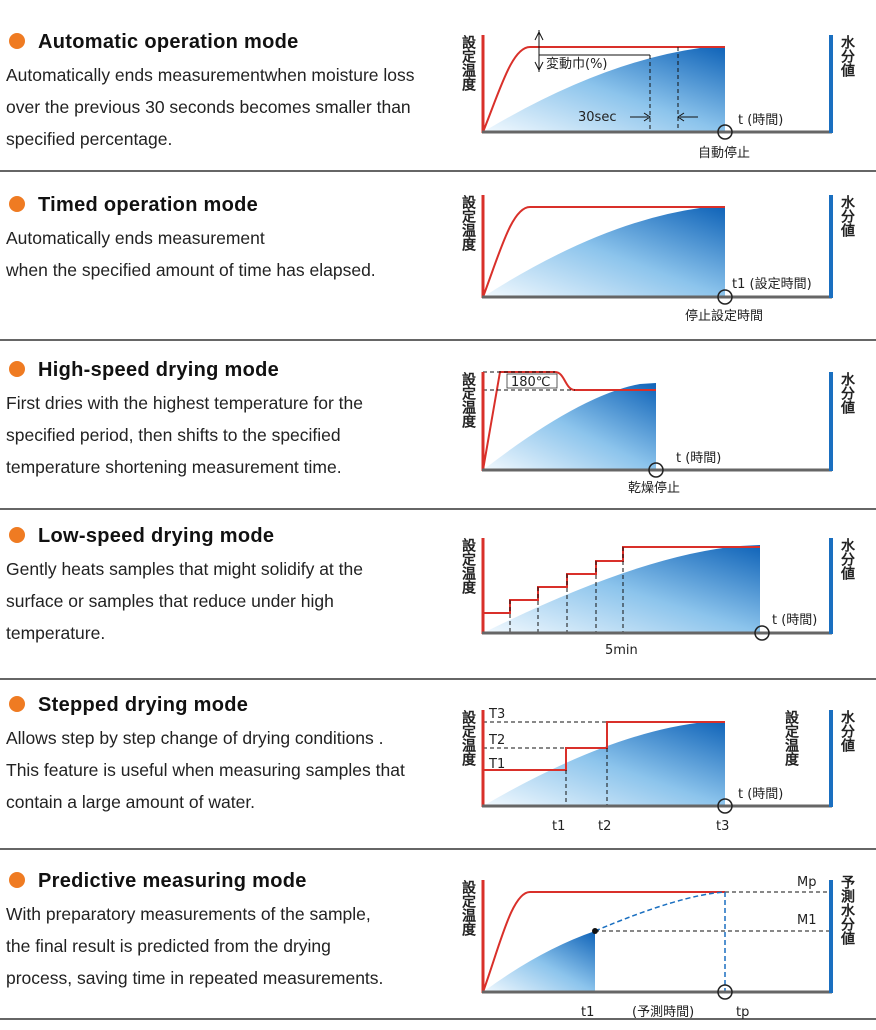 This screenshot has width=876, height=1030. I want to click on diagram-label: 自動停止, so click(724, 153).